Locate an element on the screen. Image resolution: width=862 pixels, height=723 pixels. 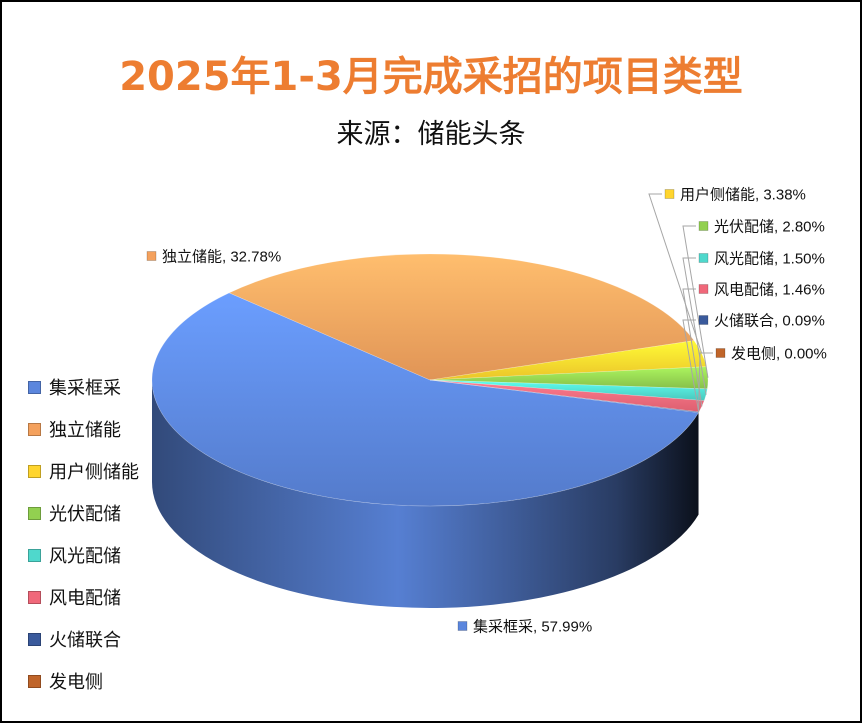
data-label-swatch-发电侧 is located at coordinates (720, 353).